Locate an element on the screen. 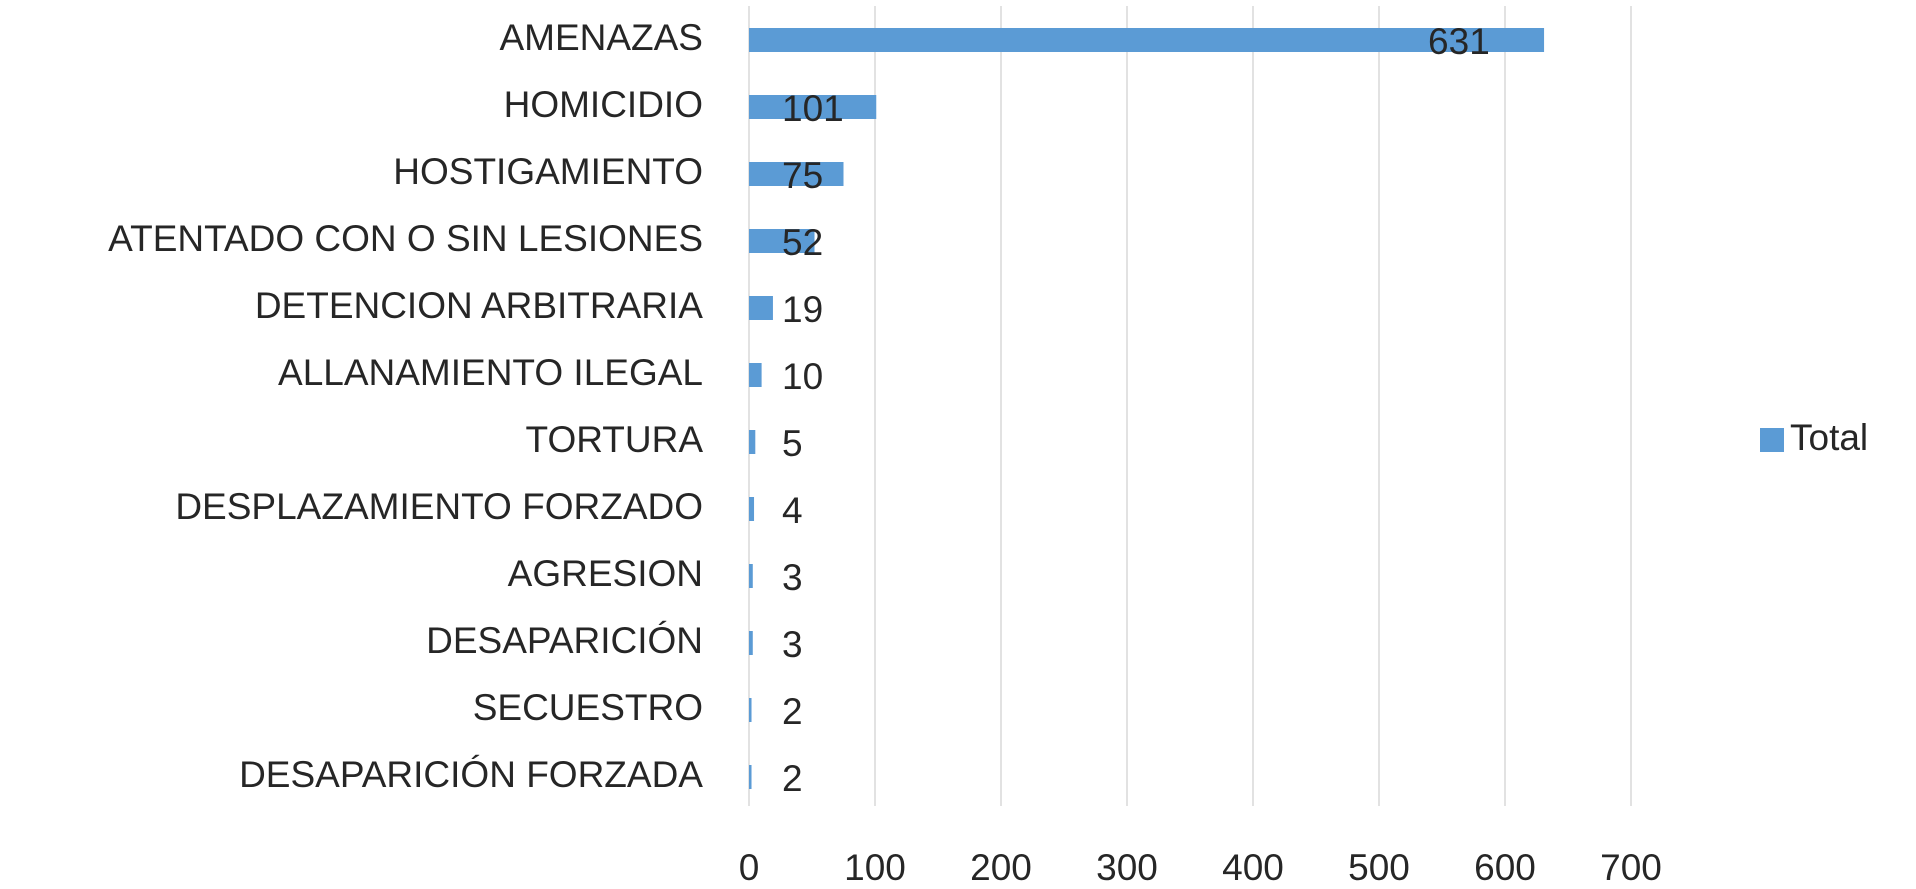 This screenshot has height=889, width=1916. x-tick-label: 0 is located at coordinates (749, 867).